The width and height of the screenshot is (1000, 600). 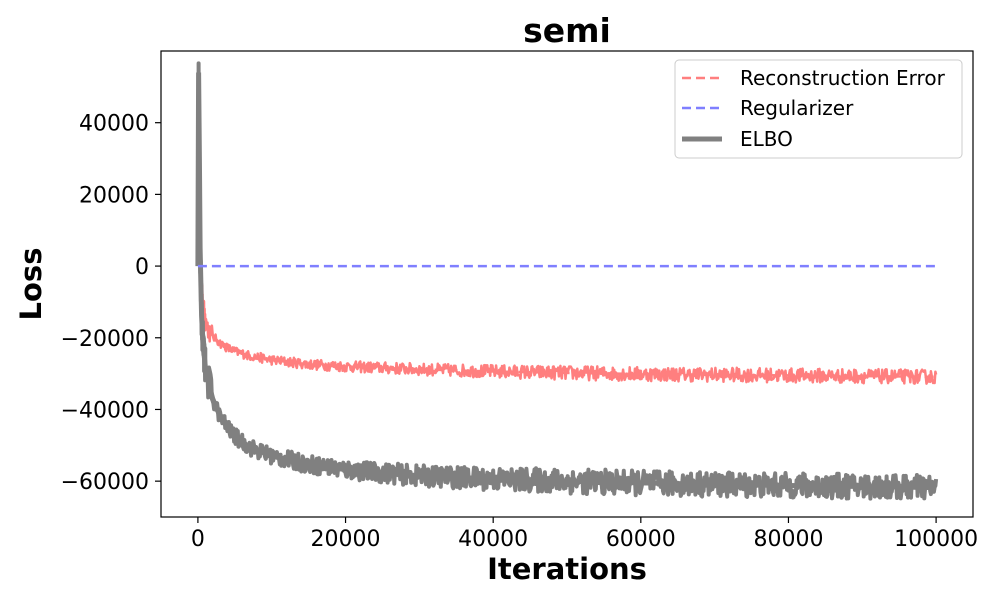 I want to click on y-tick-label: −20000, so click(x=105, y=339).